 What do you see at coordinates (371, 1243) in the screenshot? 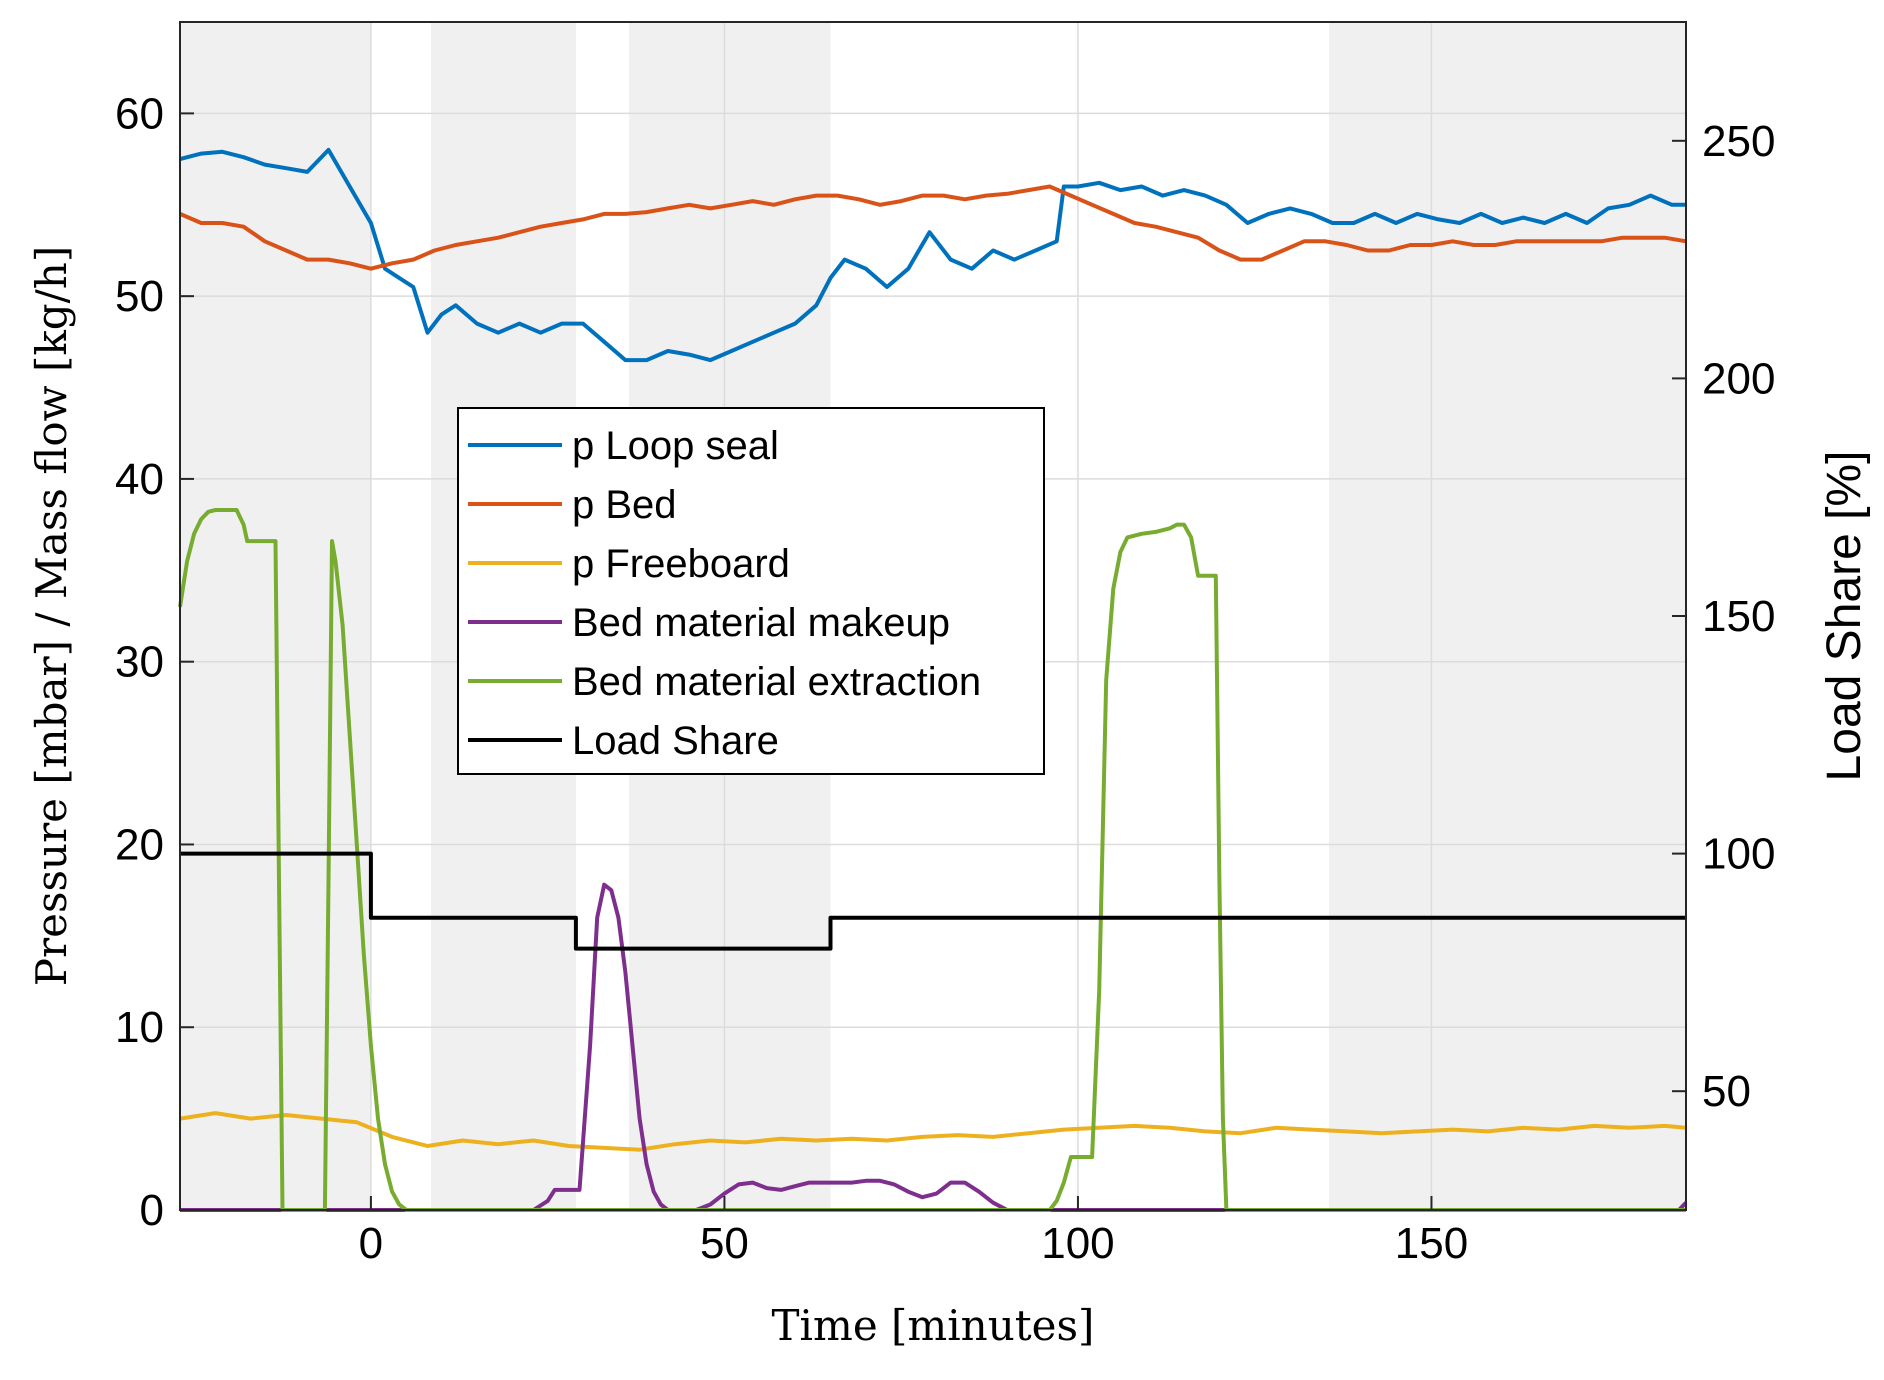
I see `x-tick-label: 0` at bounding box center [371, 1243].